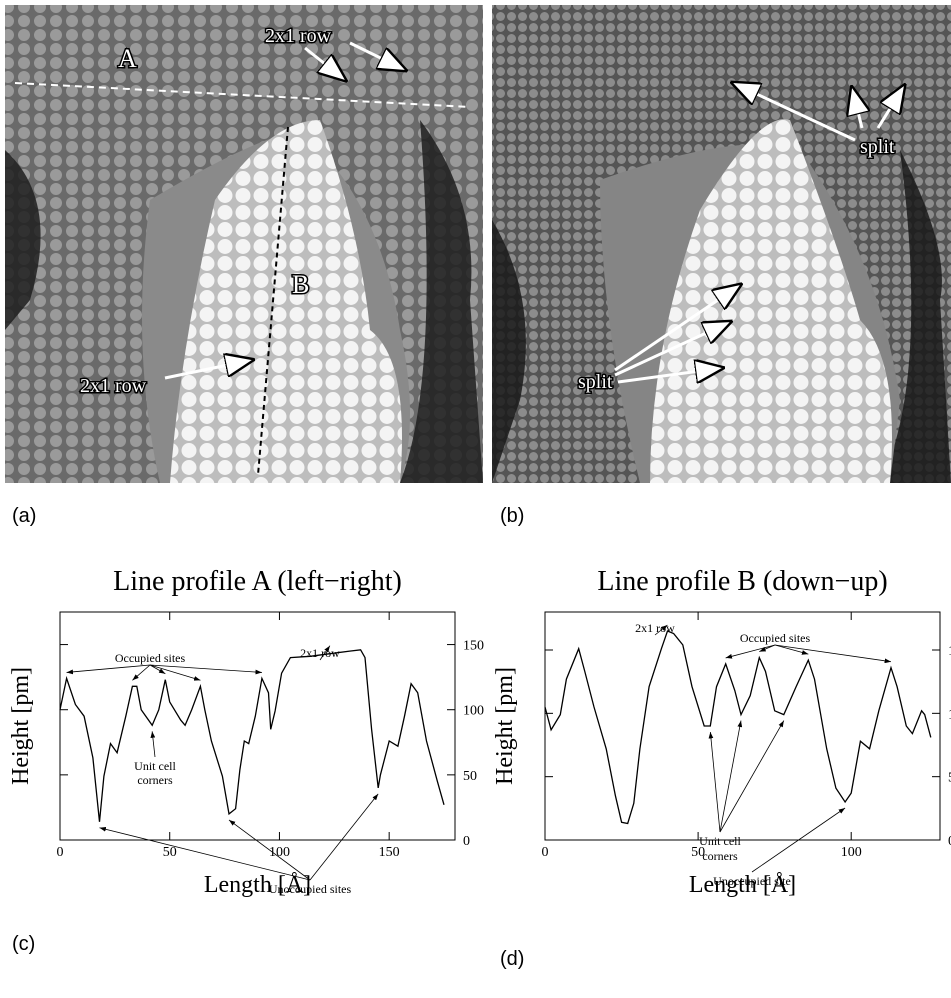 This screenshot has height=998, width=951. I want to click on panel-label: (d), so click(512, 959).